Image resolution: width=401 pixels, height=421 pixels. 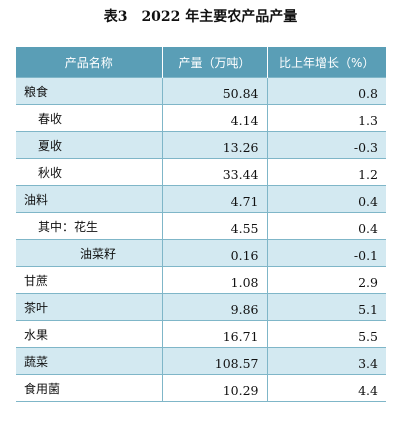 What do you see at coordinates (89, 307) in the screenshot?
I see `product-name: 茶叶` at bounding box center [89, 307].